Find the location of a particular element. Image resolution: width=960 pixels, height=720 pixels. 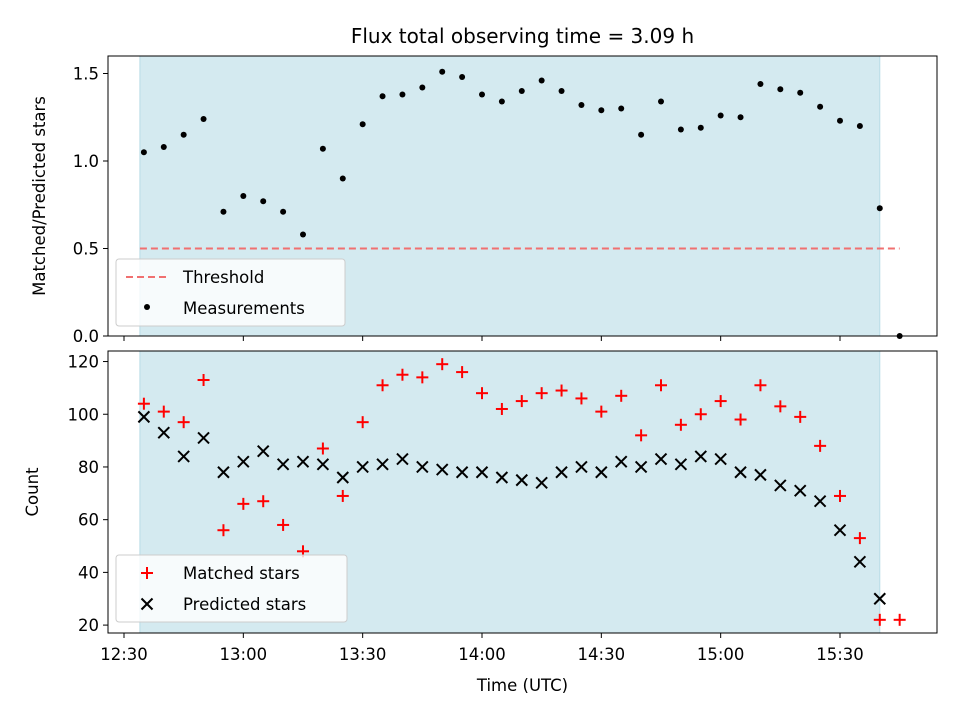

y-tick-label: 1.0 is located at coordinates (86, 161).